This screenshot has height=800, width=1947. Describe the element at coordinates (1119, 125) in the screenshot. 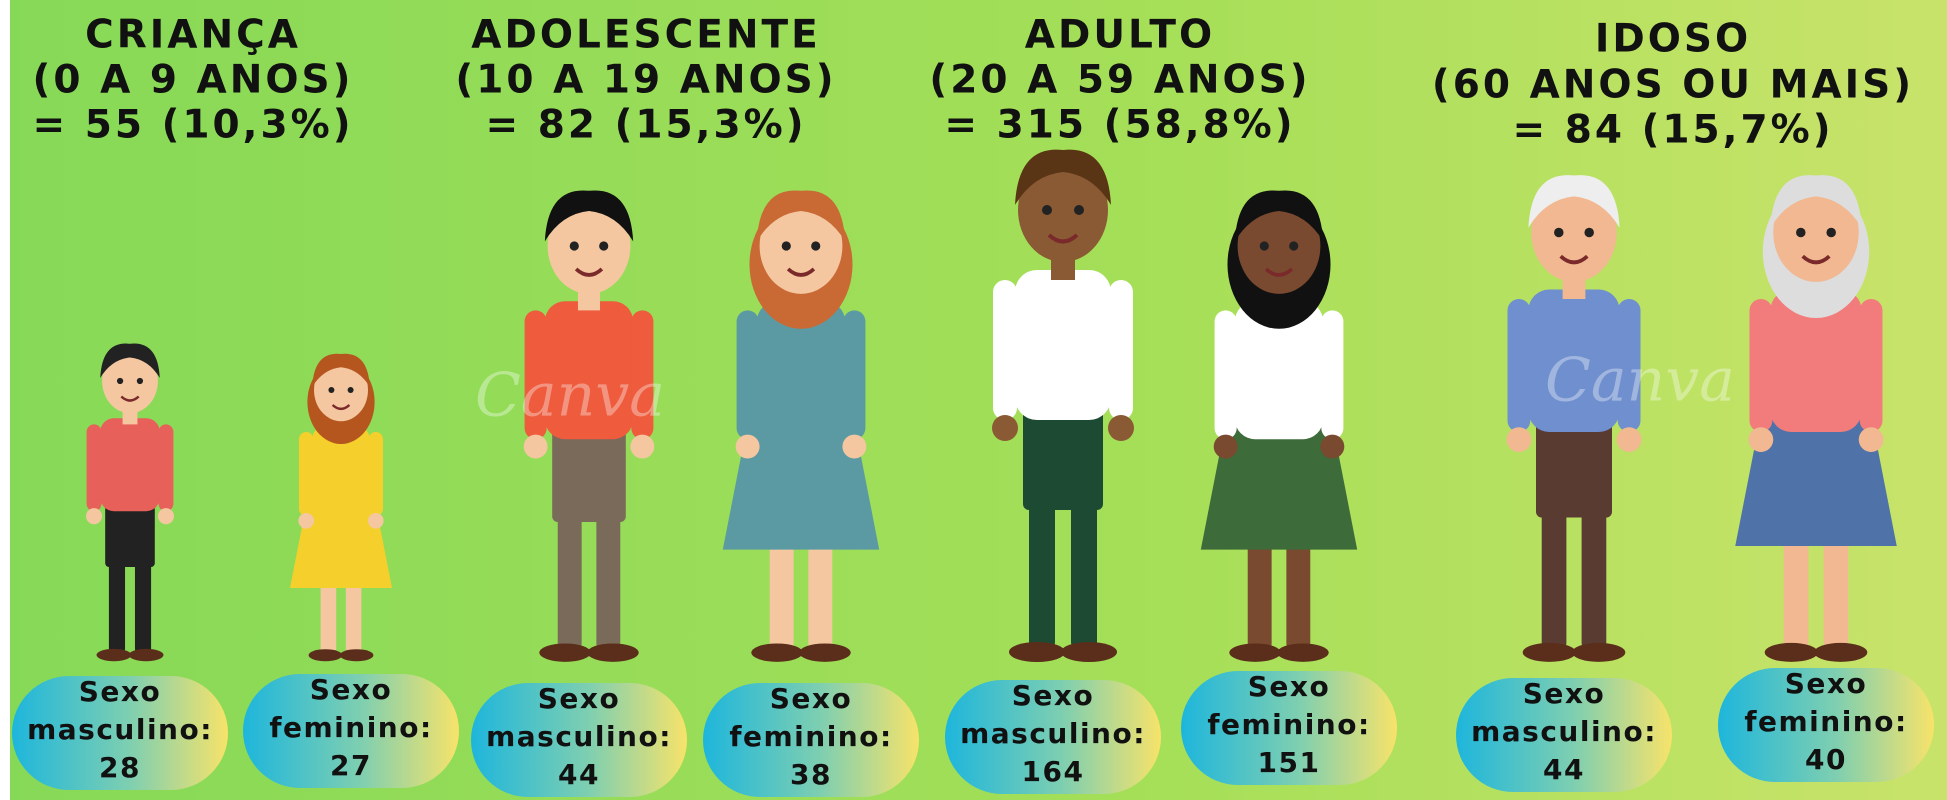

I see `group-title: = 315 (58,8%)` at that location.